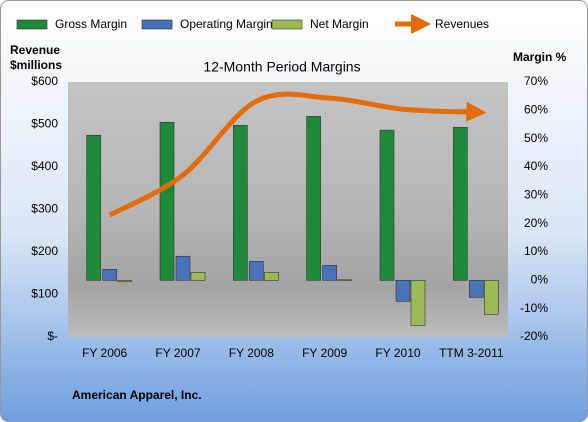 The height and width of the screenshot is (422, 588). Describe the element at coordinates (540, 57) in the screenshot. I see `y2-axis-title: Margin %` at that location.